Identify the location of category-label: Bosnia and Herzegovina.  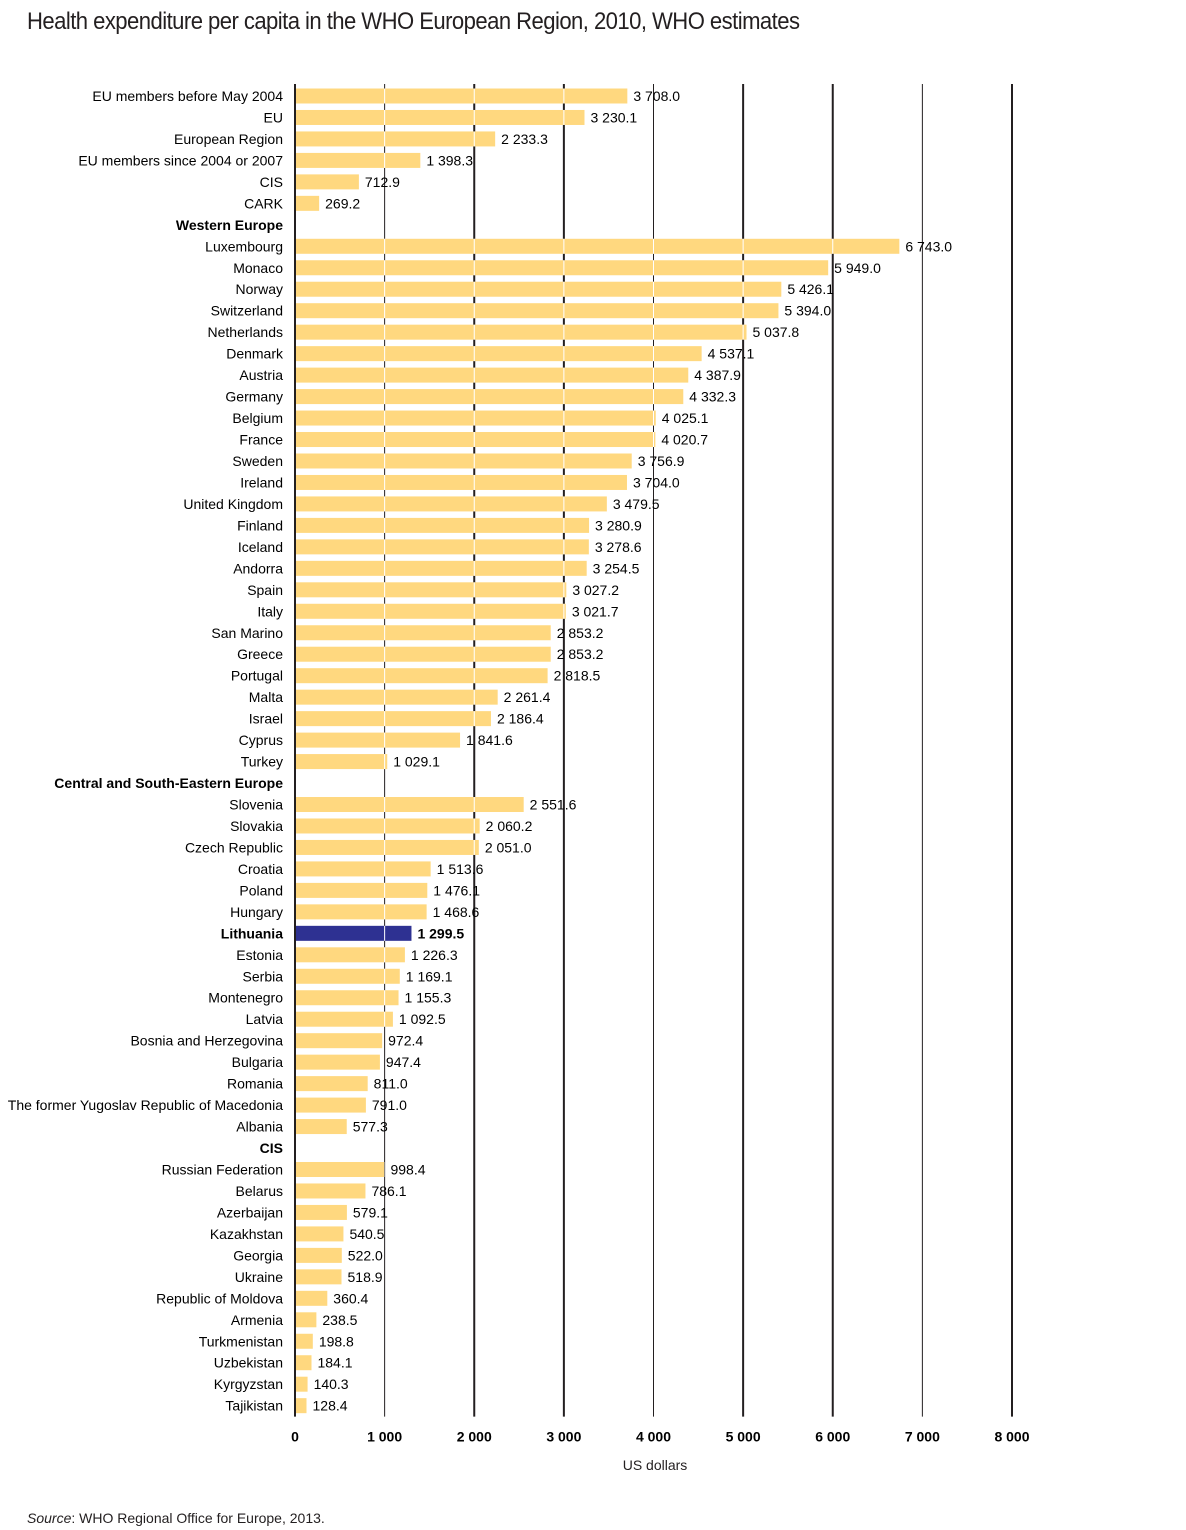
(206, 1041).